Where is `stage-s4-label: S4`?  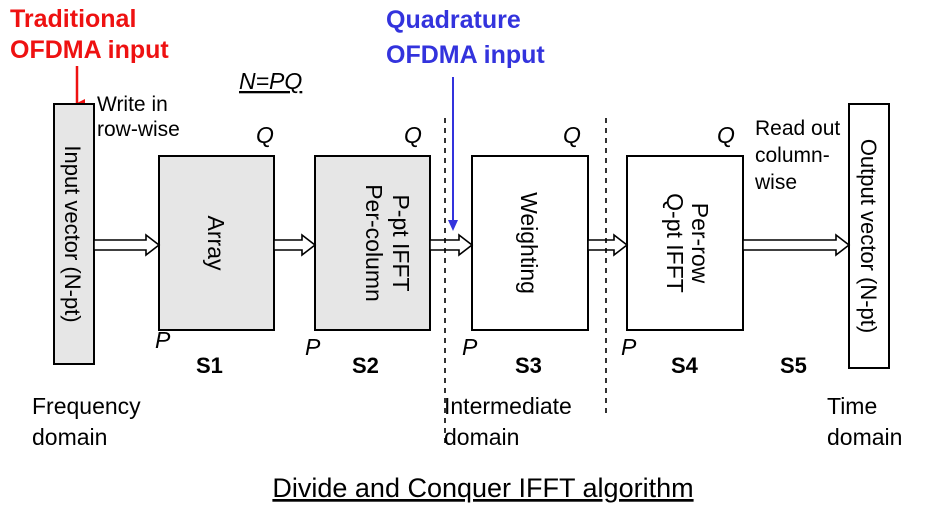 stage-s4-label: S4 is located at coordinates (685, 365).